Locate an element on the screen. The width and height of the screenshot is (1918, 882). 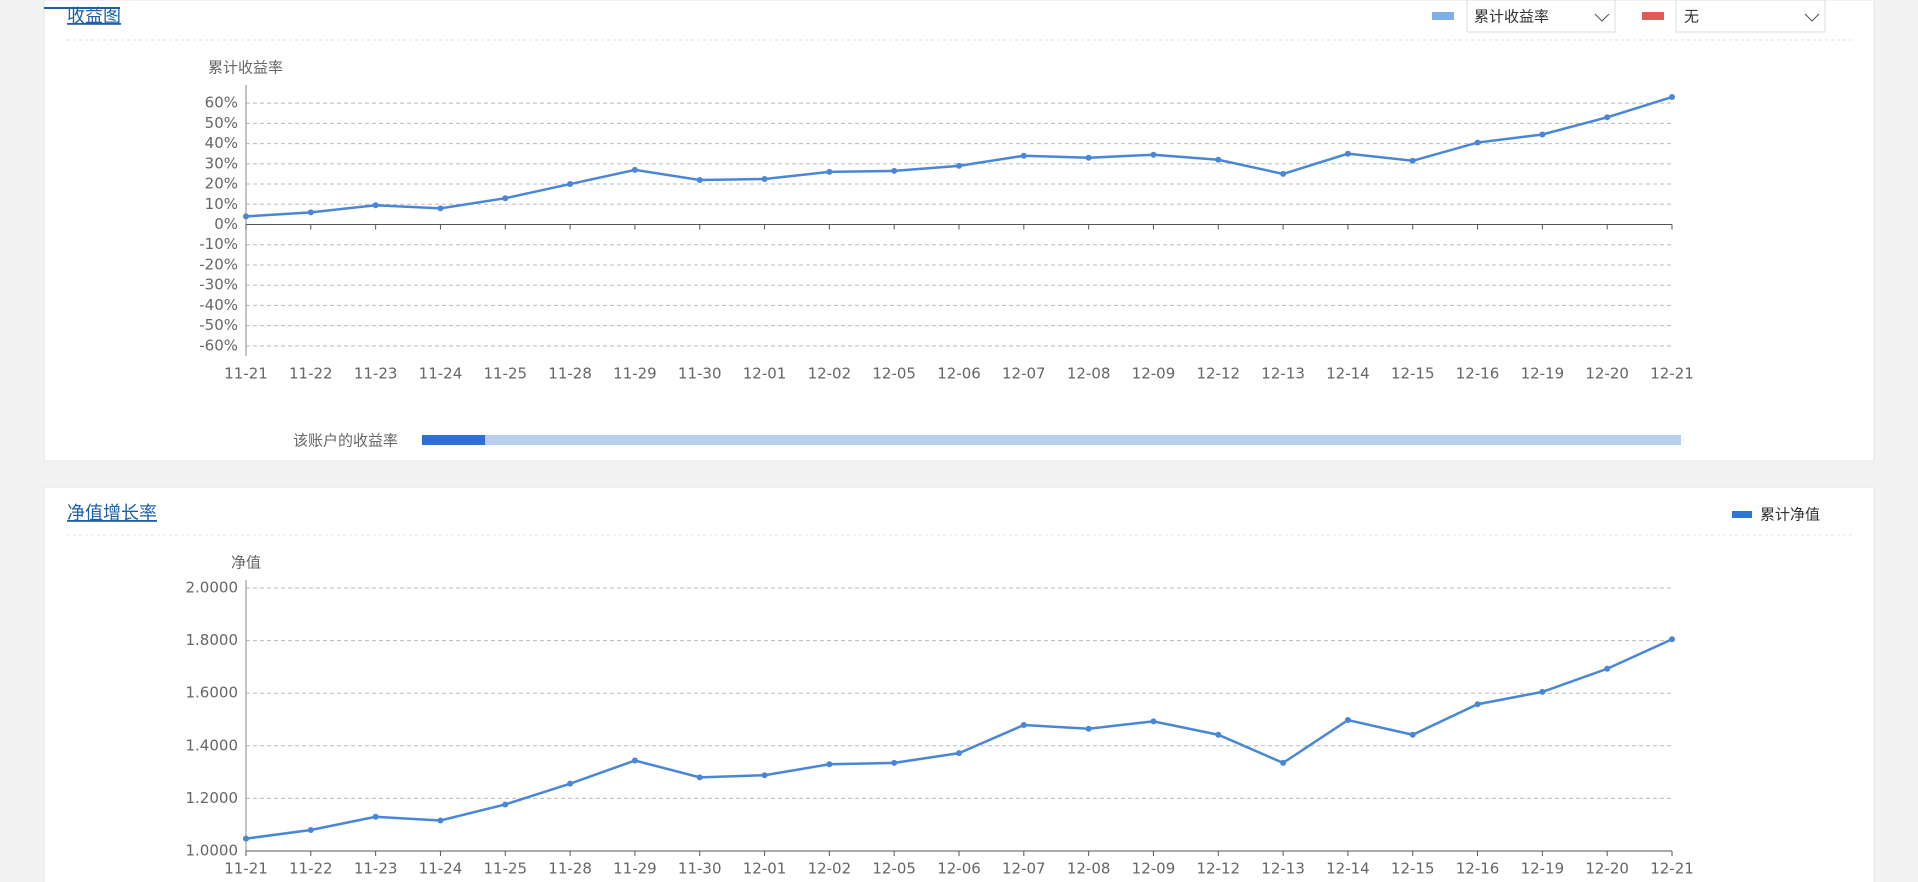
x-tick-label: 11-21 is located at coordinates (246, 374).